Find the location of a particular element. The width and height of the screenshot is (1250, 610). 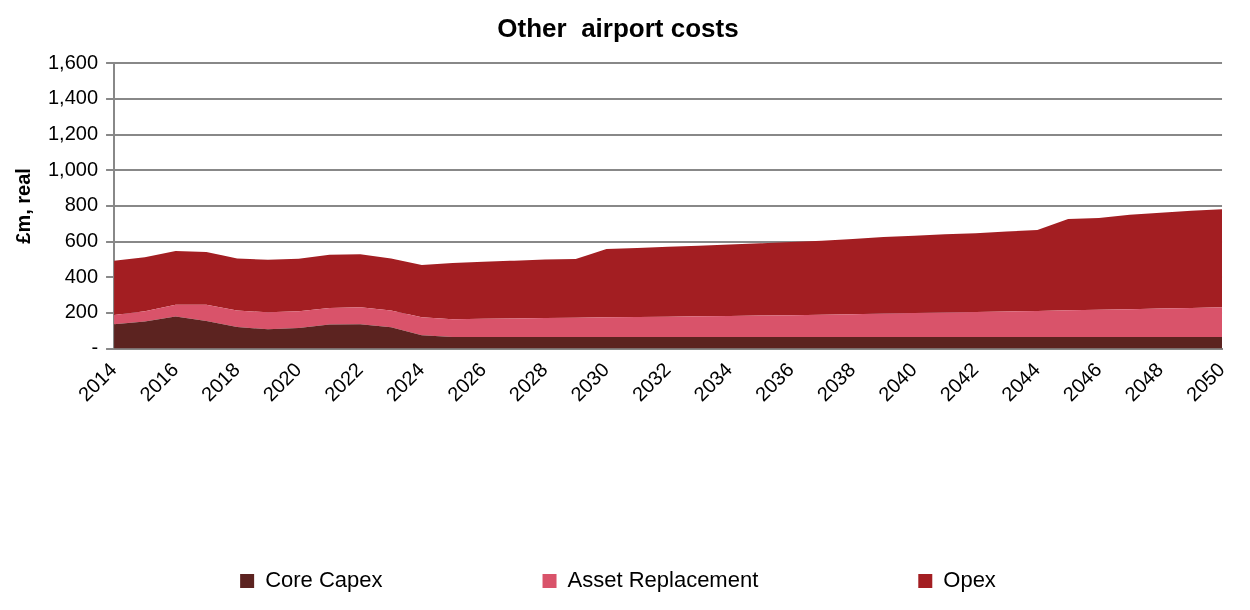

y-tick-label: 1,600 is located at coordinates (73, 61).